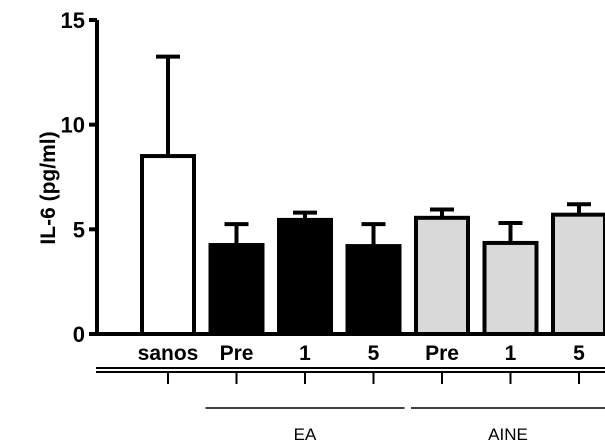 The height and width of the screenshot is (445, 605). Describe the element at coordinates (73, 125) in the screenshot. I see `y-tick-label: 10` at that location.